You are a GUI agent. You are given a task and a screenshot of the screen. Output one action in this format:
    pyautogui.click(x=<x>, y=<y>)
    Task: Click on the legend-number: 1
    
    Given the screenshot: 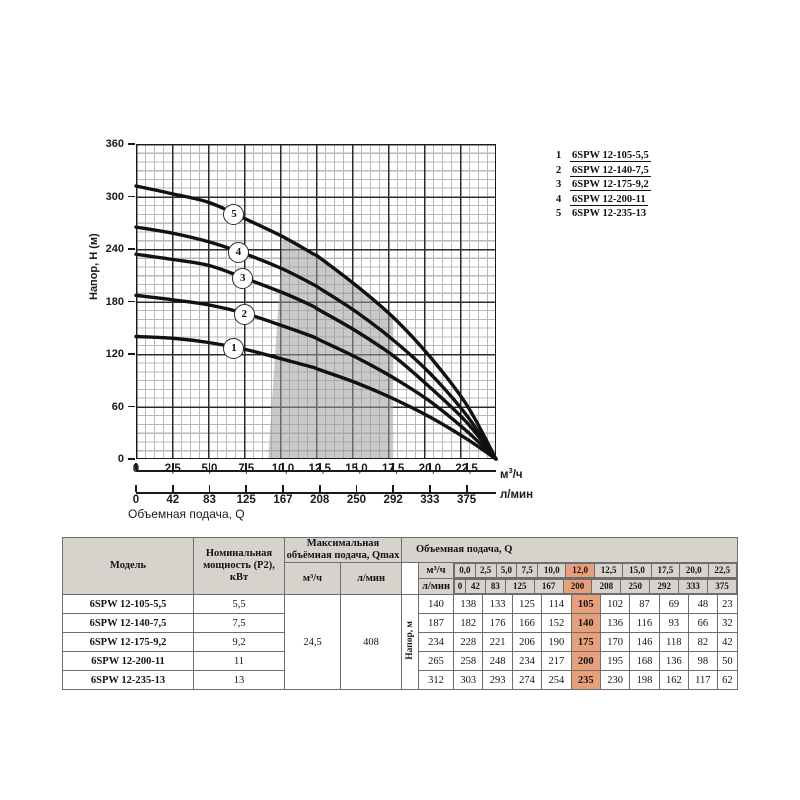 What is the action you would take?
    pyautogui.click(x=559, y=155)
    